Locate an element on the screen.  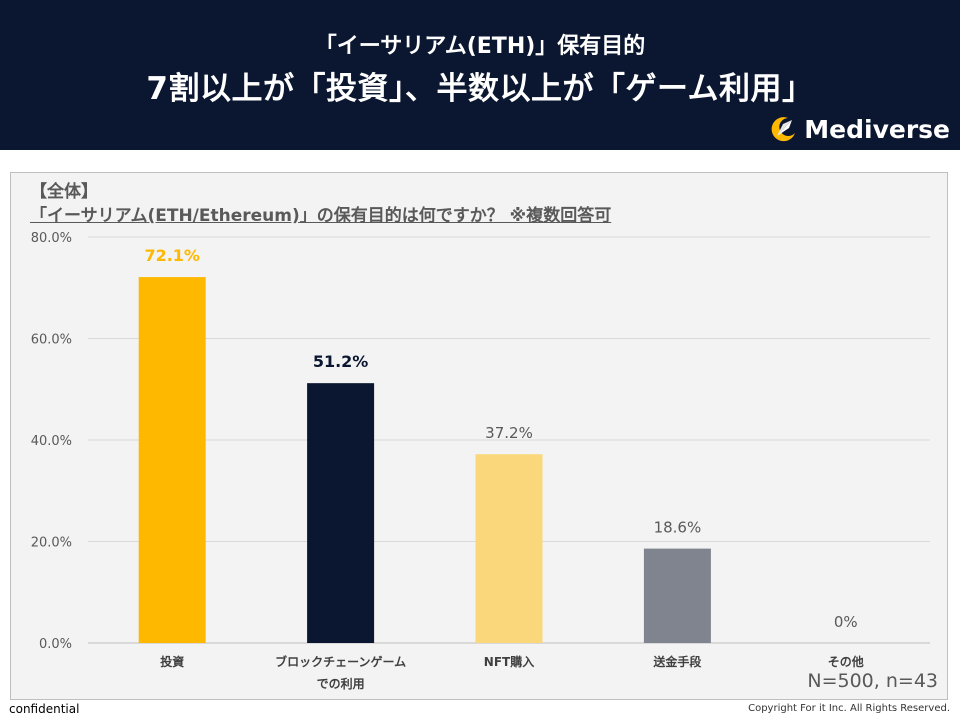
x-tick-label-line: その他 is located at coordinates (846, 661).